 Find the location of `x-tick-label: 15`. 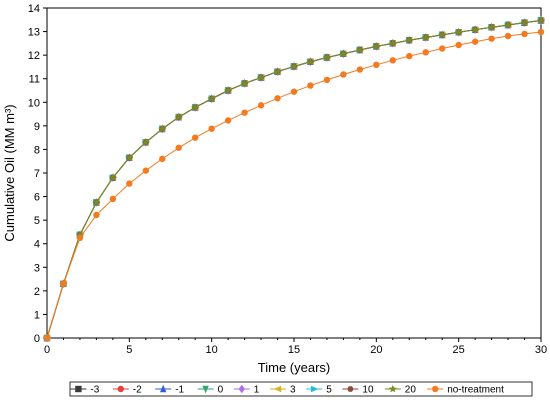

x-tick-label: 15 is located at coordinates (294, 350).